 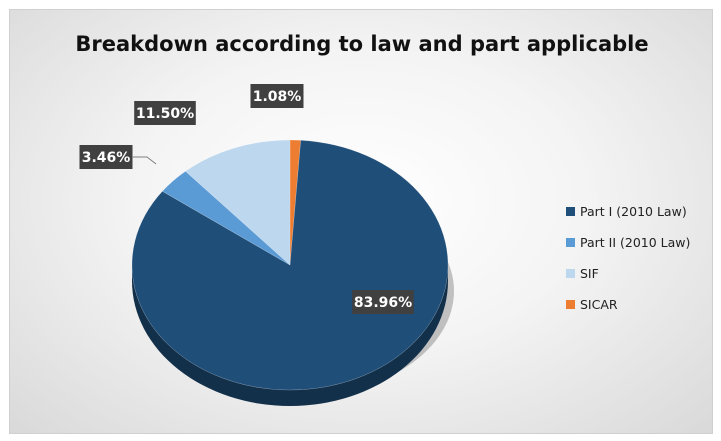 I want to click on data-label-sicar: 1.08%, so click(x=277, y=96).